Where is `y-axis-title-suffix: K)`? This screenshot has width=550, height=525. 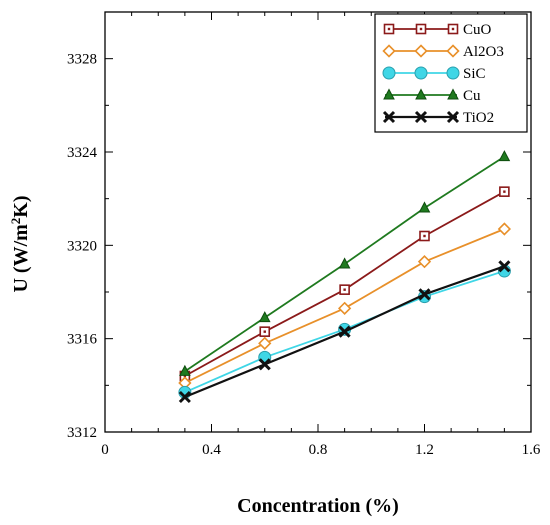 y-axis-title-suffix: K) is located at coordinates (21, 206).